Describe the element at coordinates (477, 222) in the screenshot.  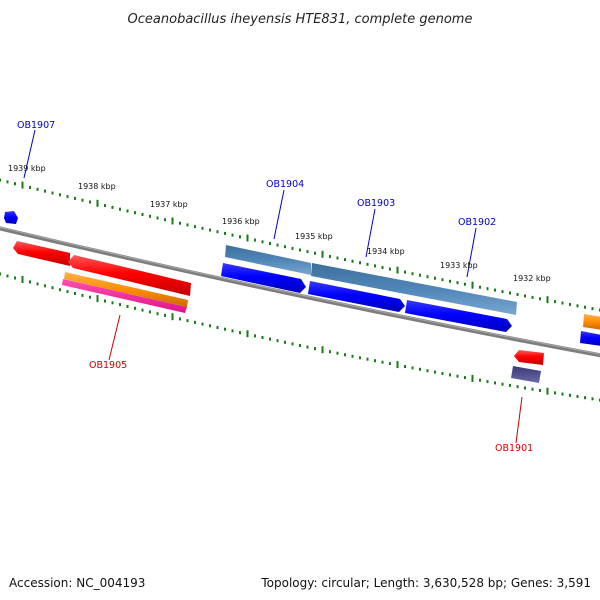
I see `gene-label-ob1902: OB1902` at that location.